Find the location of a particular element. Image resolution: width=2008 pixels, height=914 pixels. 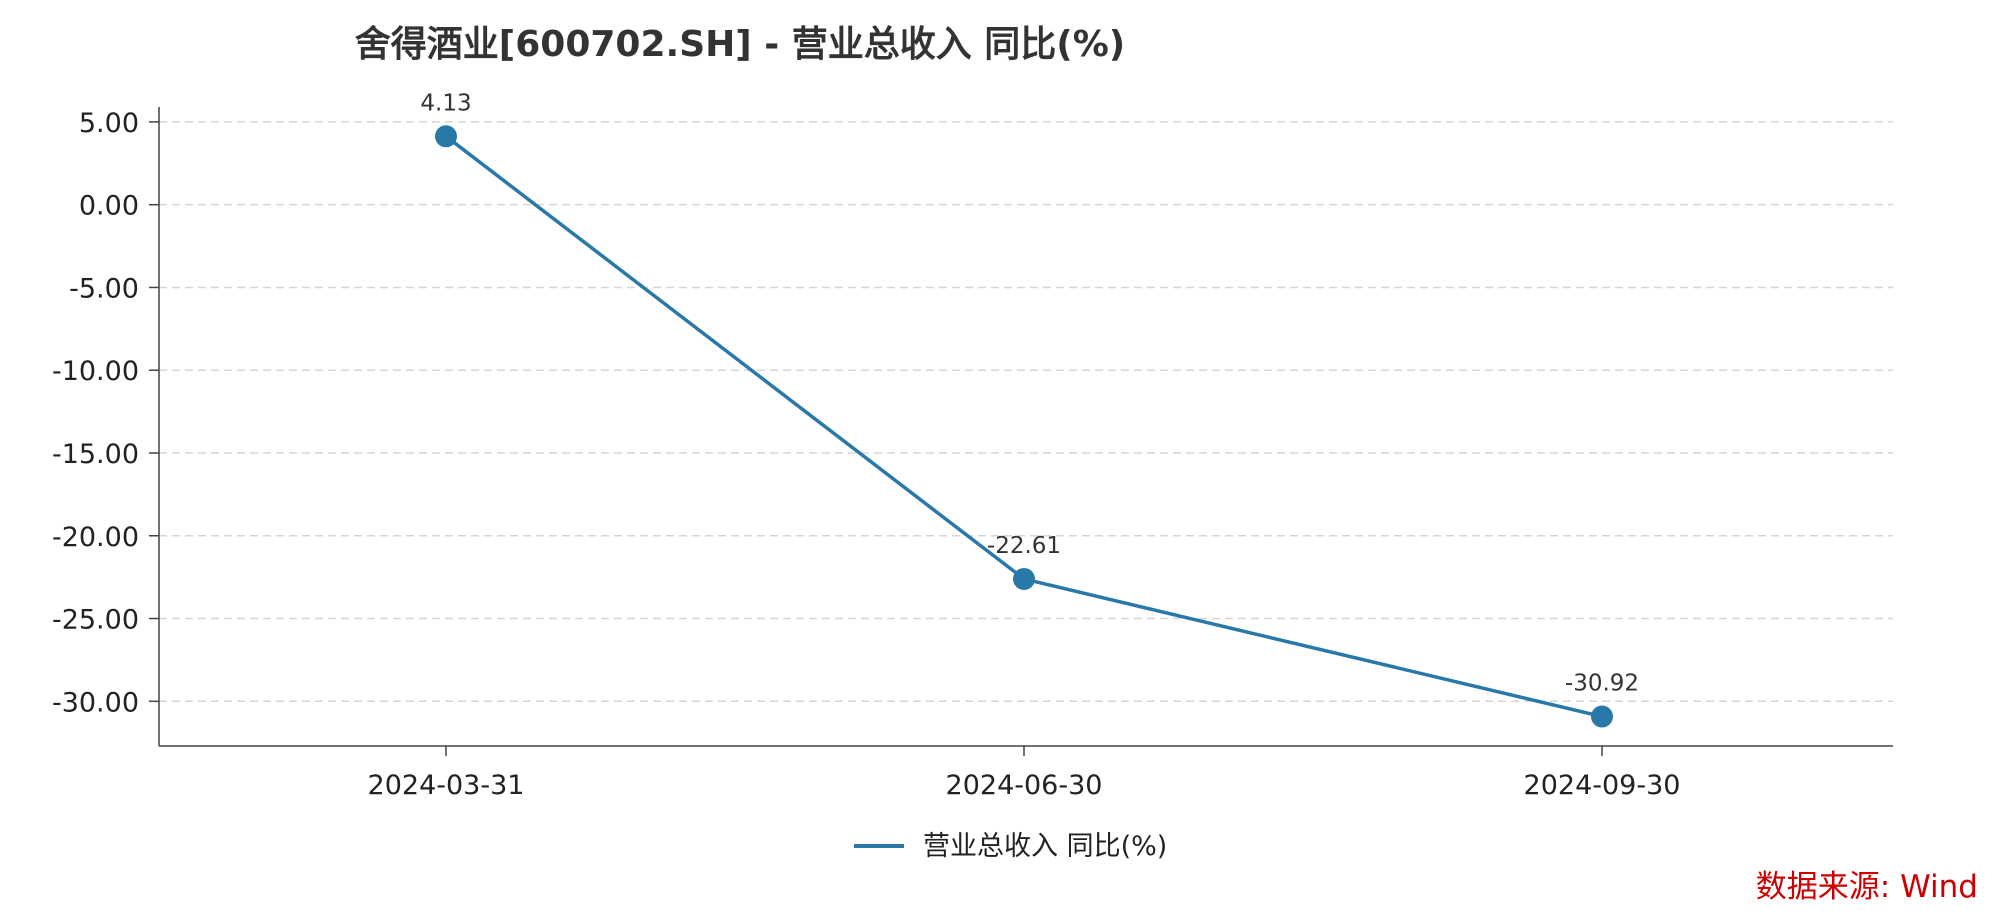

chart-title: 舍得酒业[600702.SH] - 营业总收入 同比(%) is located at coordinates (740, 44).